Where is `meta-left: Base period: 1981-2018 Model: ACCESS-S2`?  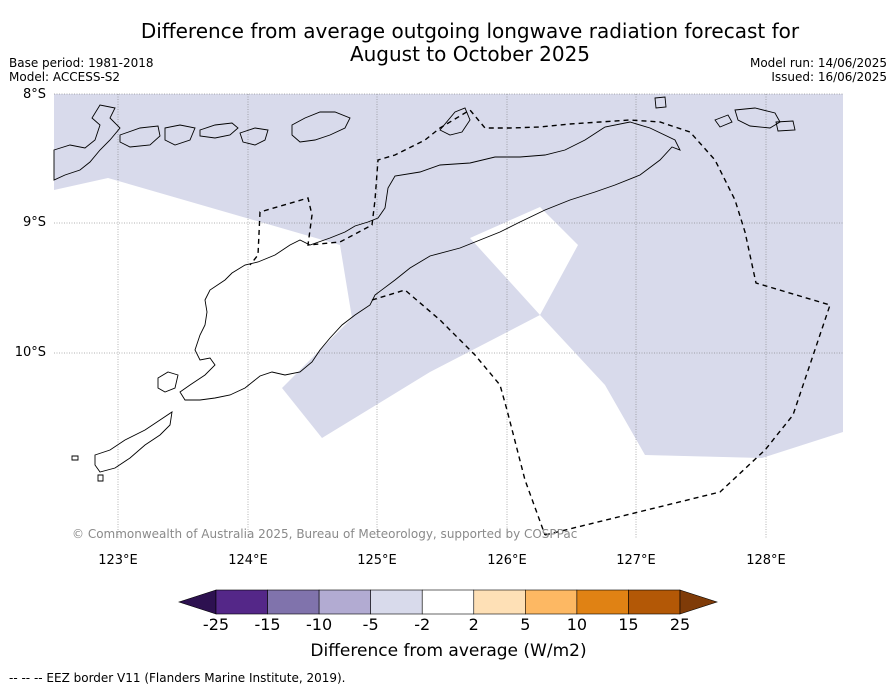
meta-left: Base period: 1981-2018 Model: ACCESS-S2 is located at coordinates (81, 70).